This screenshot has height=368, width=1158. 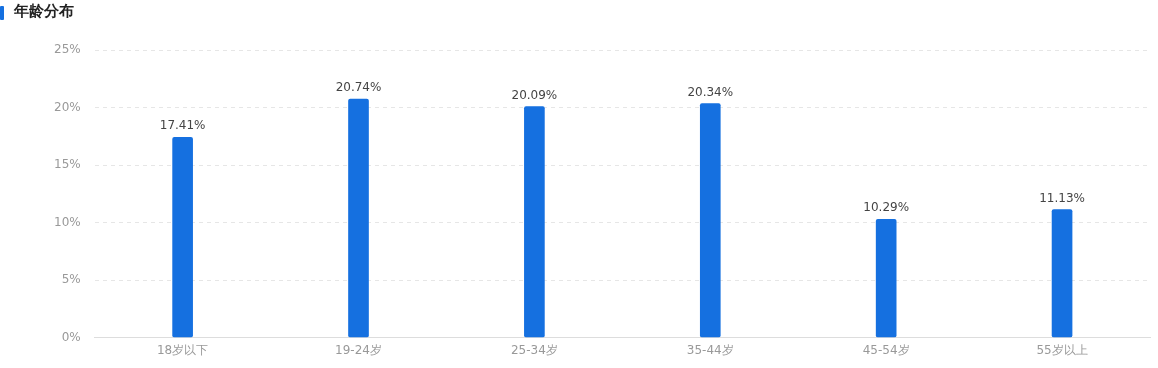 What do you see at coordinates (358, 349) in the screenshot?
I see `x-tick-label: 19-24岁` at bounding box center [358, 349].